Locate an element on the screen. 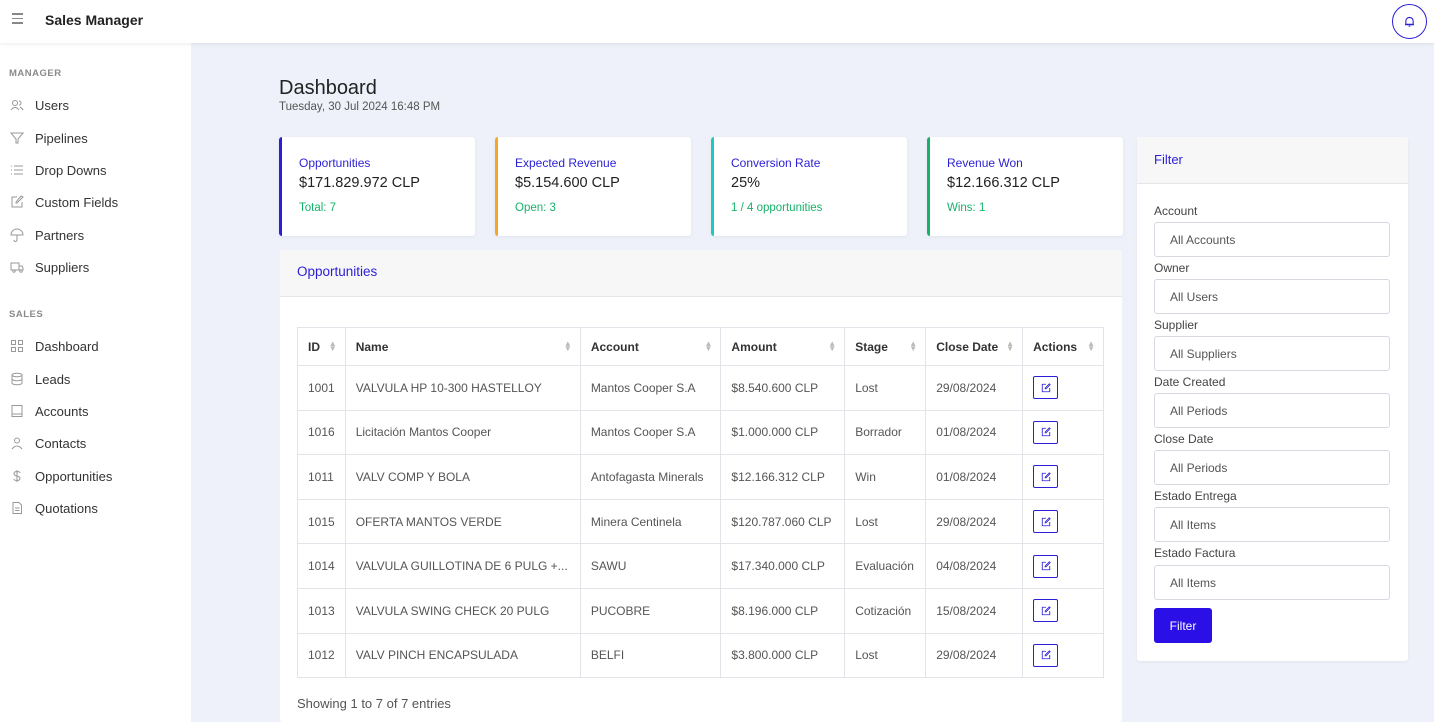  section-label-sales: SALES is located at coordinates (26, 314).